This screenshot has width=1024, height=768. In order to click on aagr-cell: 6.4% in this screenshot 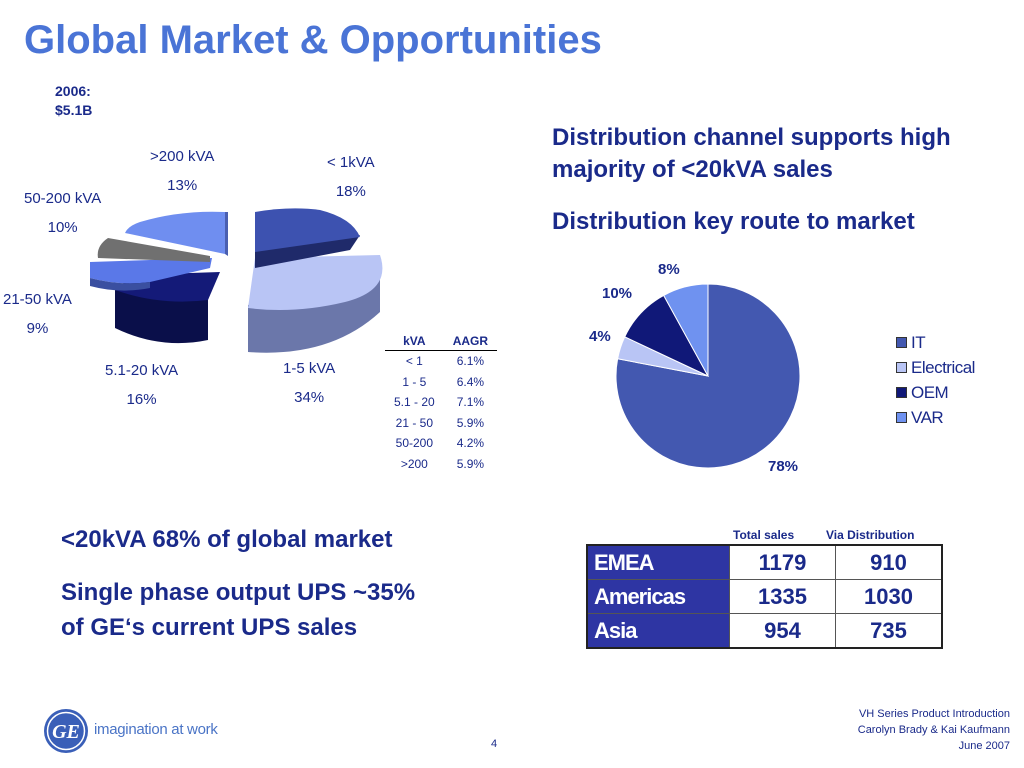, I will do `click(470, 381)`.